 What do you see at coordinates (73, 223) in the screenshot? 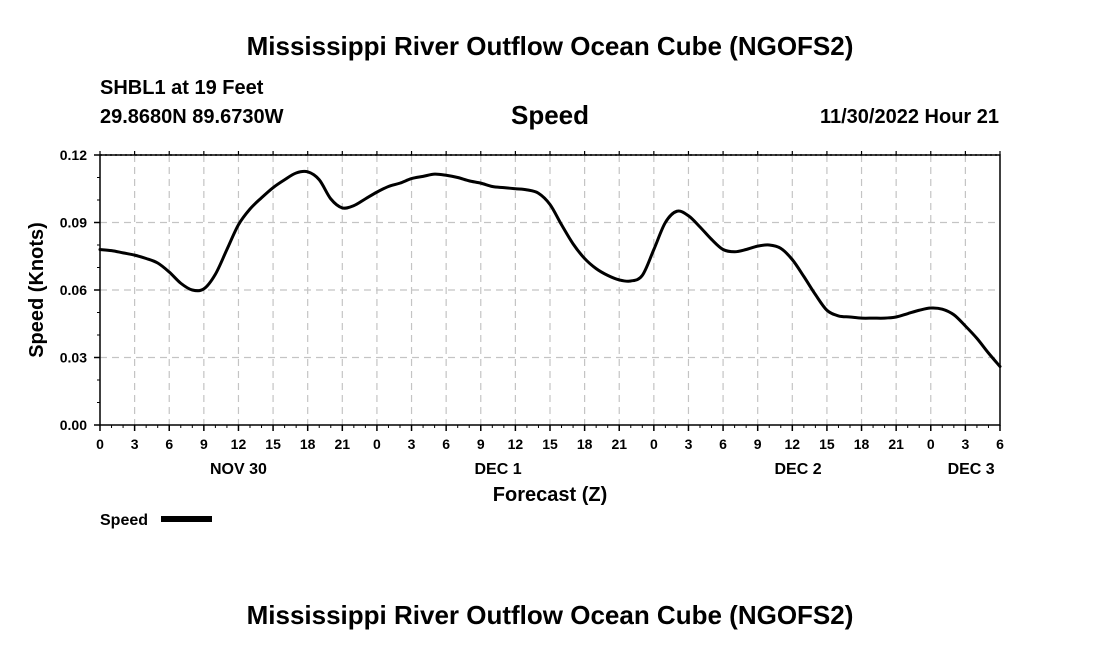
I see `y-tick-label: 0.09` at bounding box center [73, 223].